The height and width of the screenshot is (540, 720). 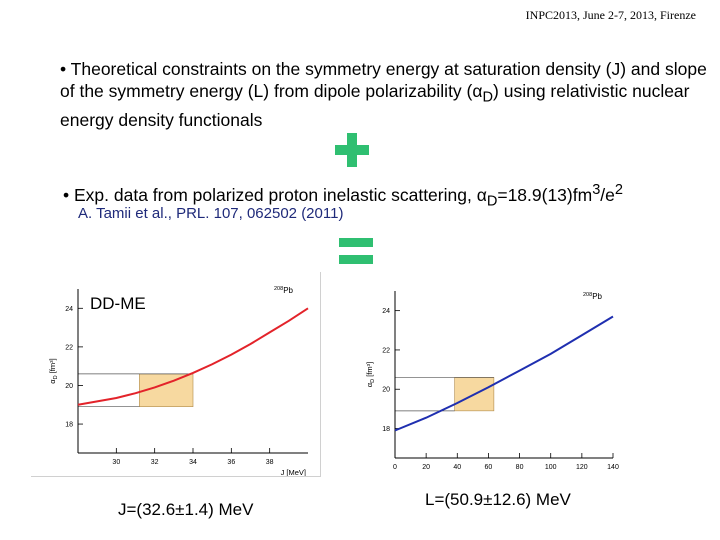 I want to click on alpha-subscript: D, so click(x=488, y=97).